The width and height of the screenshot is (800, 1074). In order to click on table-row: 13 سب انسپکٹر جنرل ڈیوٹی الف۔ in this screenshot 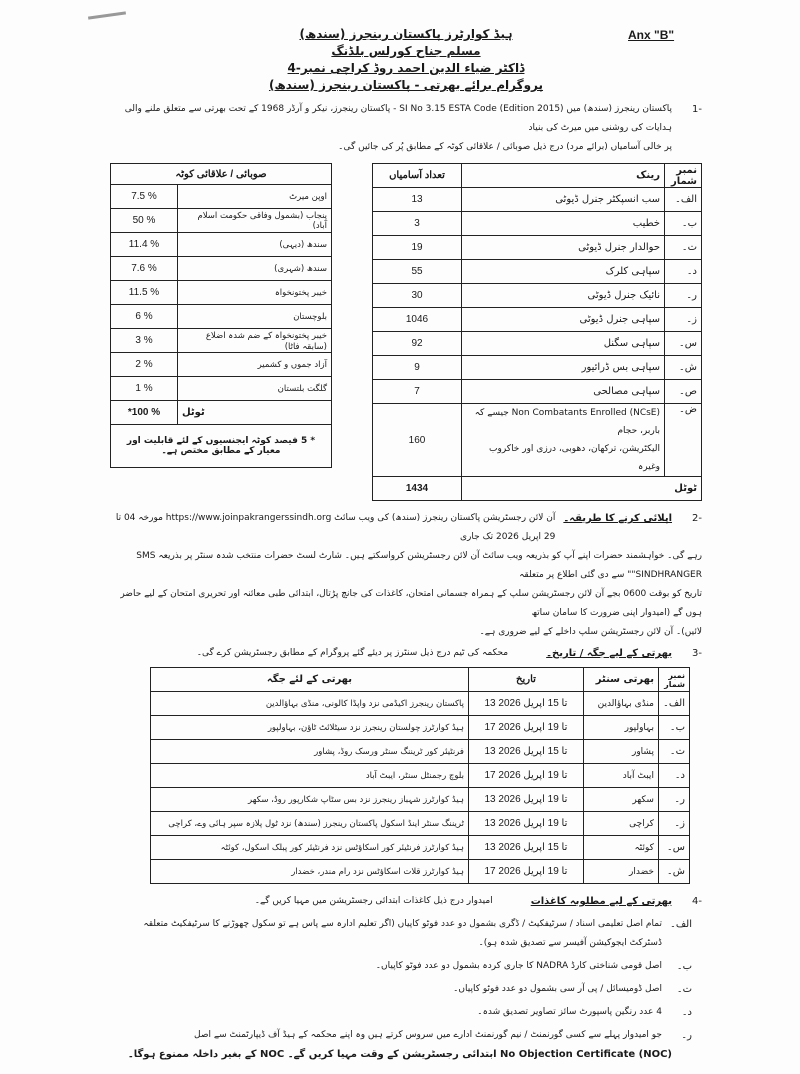, I will do `click(537, 199)`.